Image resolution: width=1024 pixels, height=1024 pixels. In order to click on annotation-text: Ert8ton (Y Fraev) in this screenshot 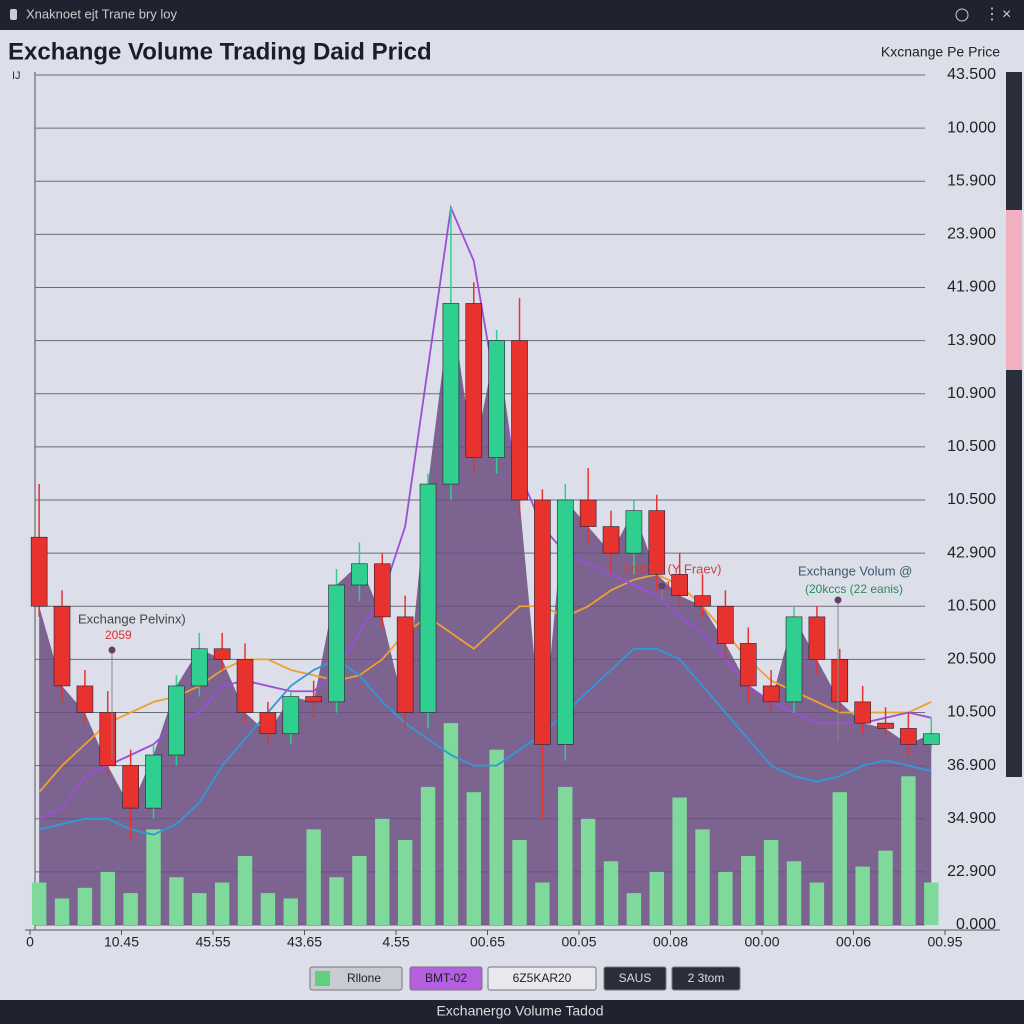, I will do `click(671, 568)`.